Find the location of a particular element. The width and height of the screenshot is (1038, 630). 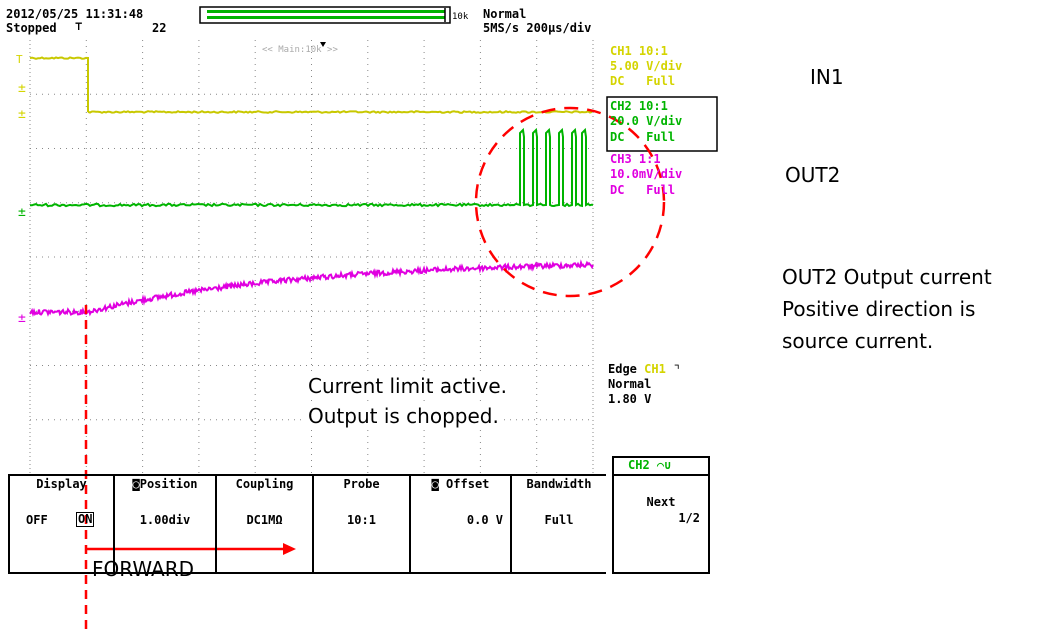

ch1-ground-marker: T ± ± is located at coordinates (21, 87).